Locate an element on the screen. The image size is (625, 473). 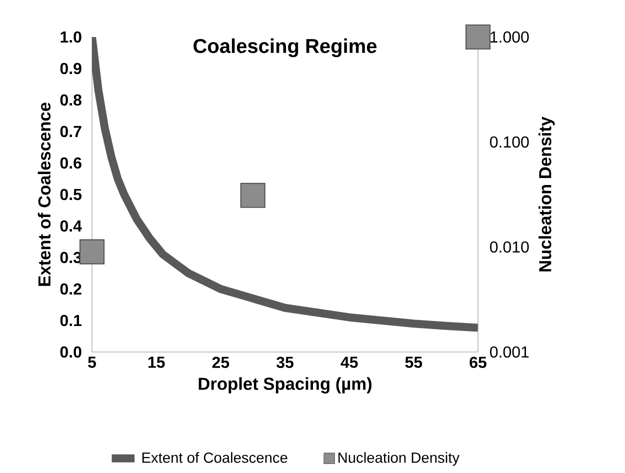
y2-tick-label: 1.000 is located at coordinates (509, 37).